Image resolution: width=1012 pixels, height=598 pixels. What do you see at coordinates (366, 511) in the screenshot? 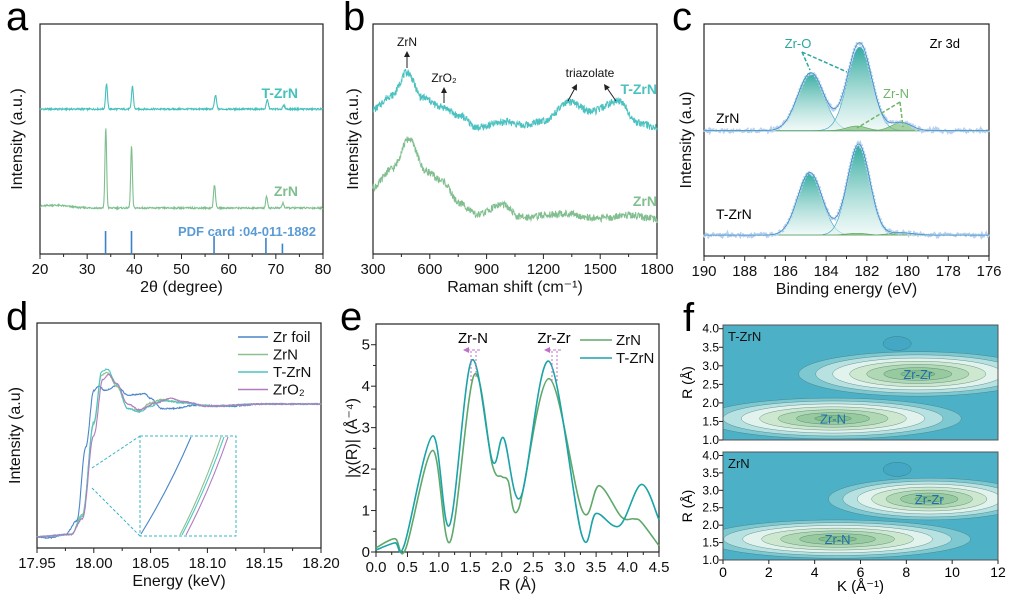
I see `y-tick-label: 1` at bounding box center [366, 511].